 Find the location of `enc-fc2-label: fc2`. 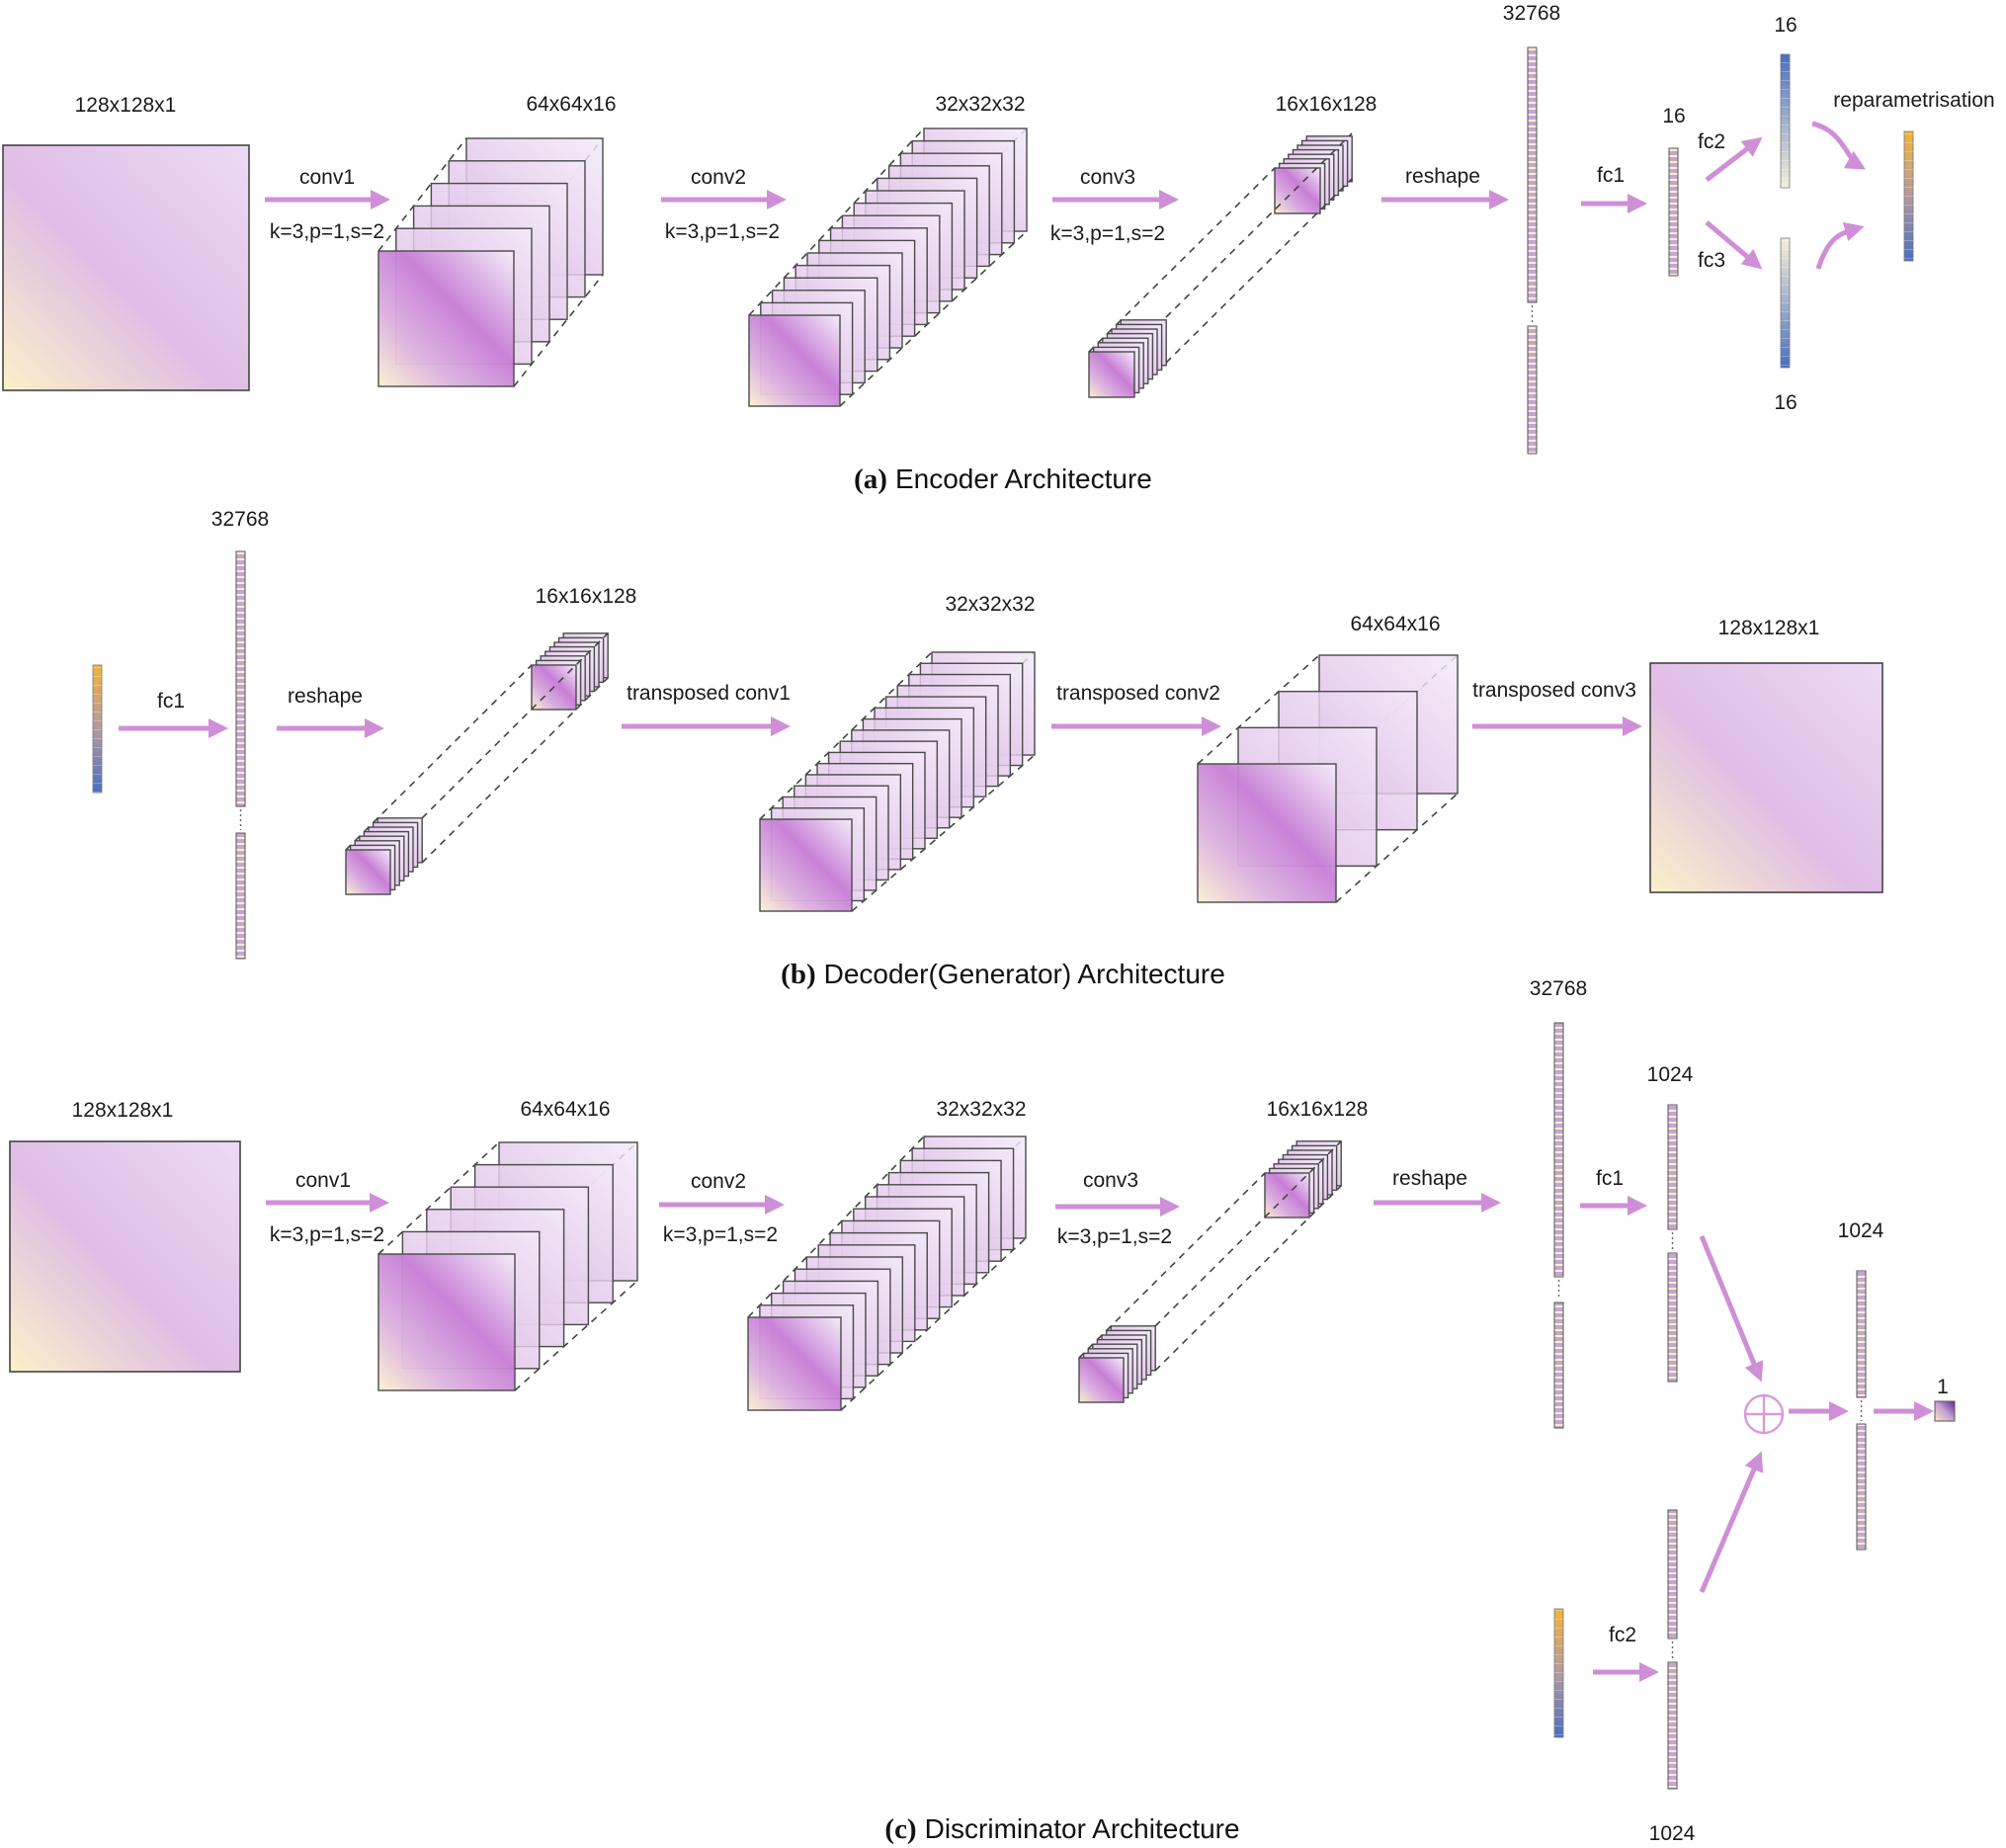

enc-fc2-label: fc2 is located at coordinates (1711, 141).